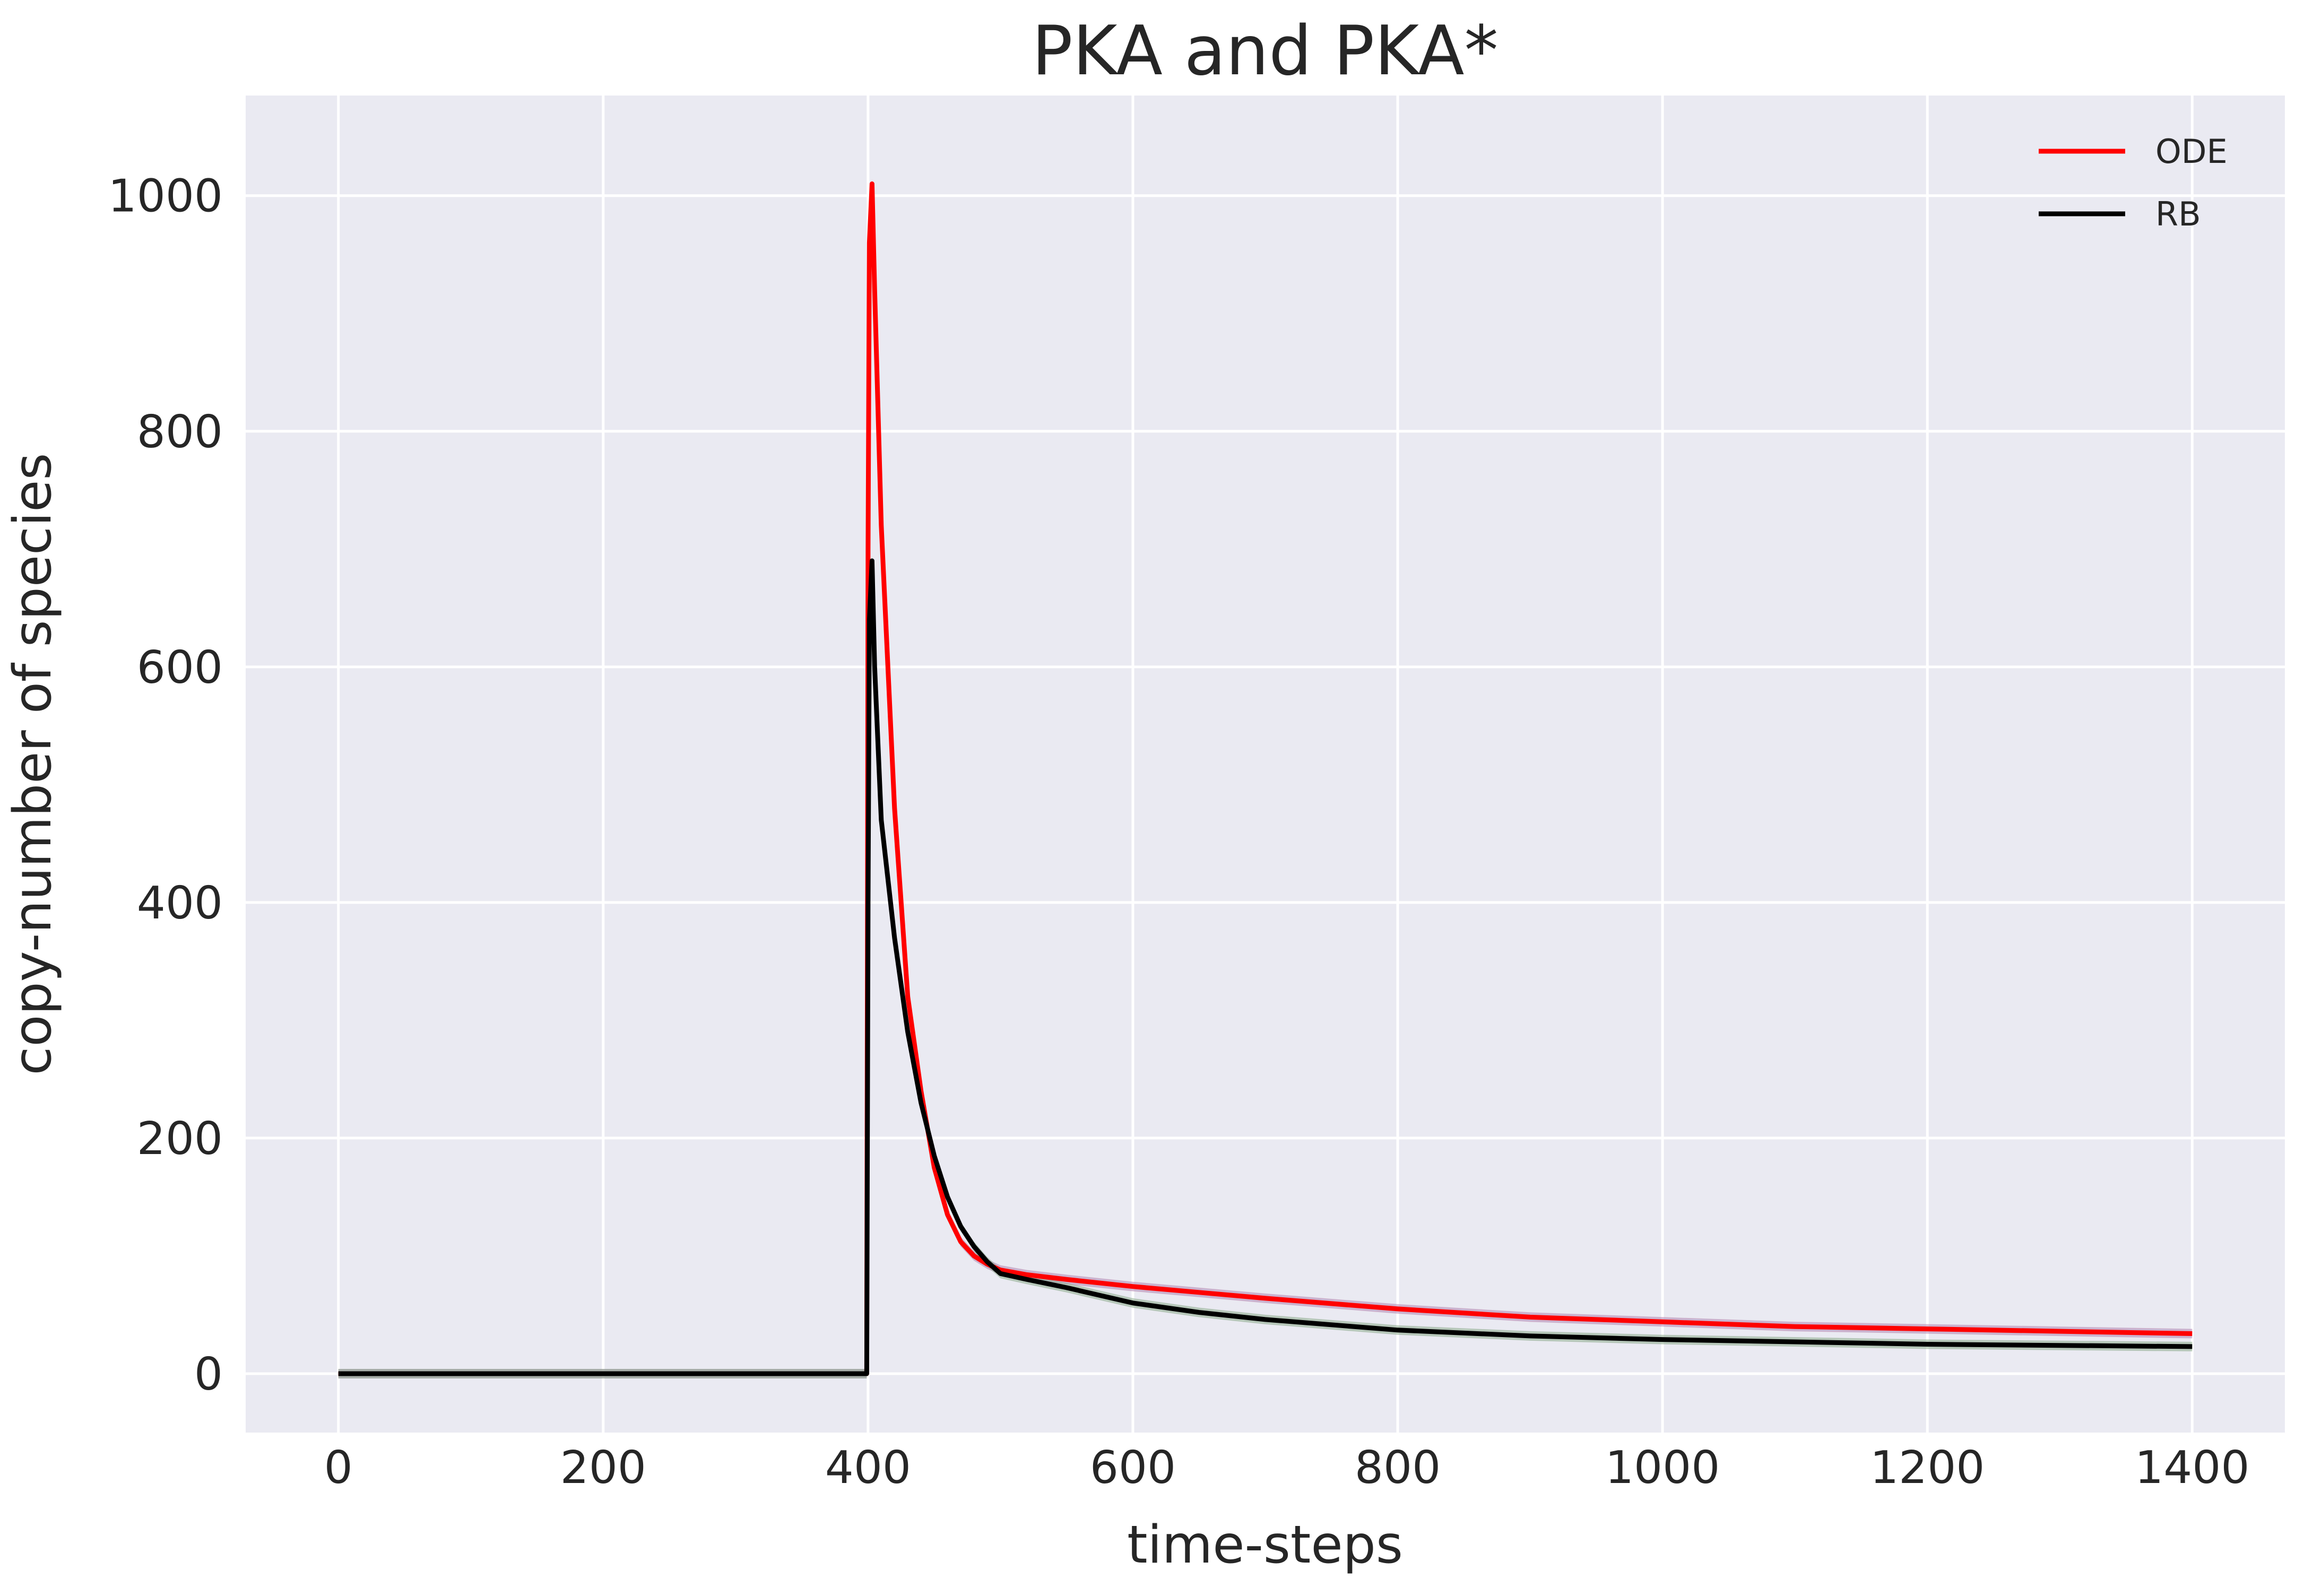  I want to click on y-tick-label: 600, so click(180, 667).